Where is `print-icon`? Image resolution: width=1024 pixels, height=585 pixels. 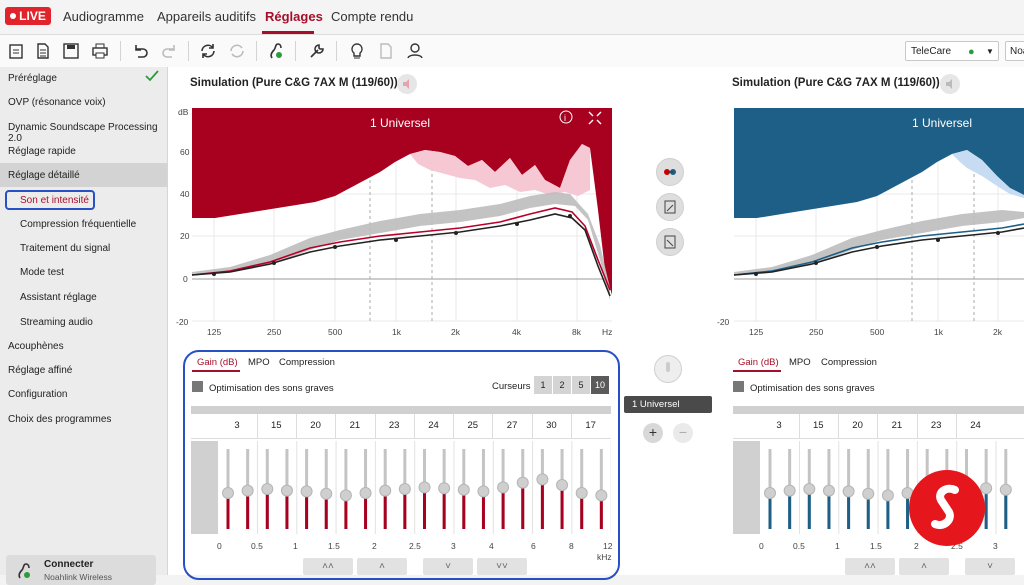
print-icon is located at coordinates (100, 51).